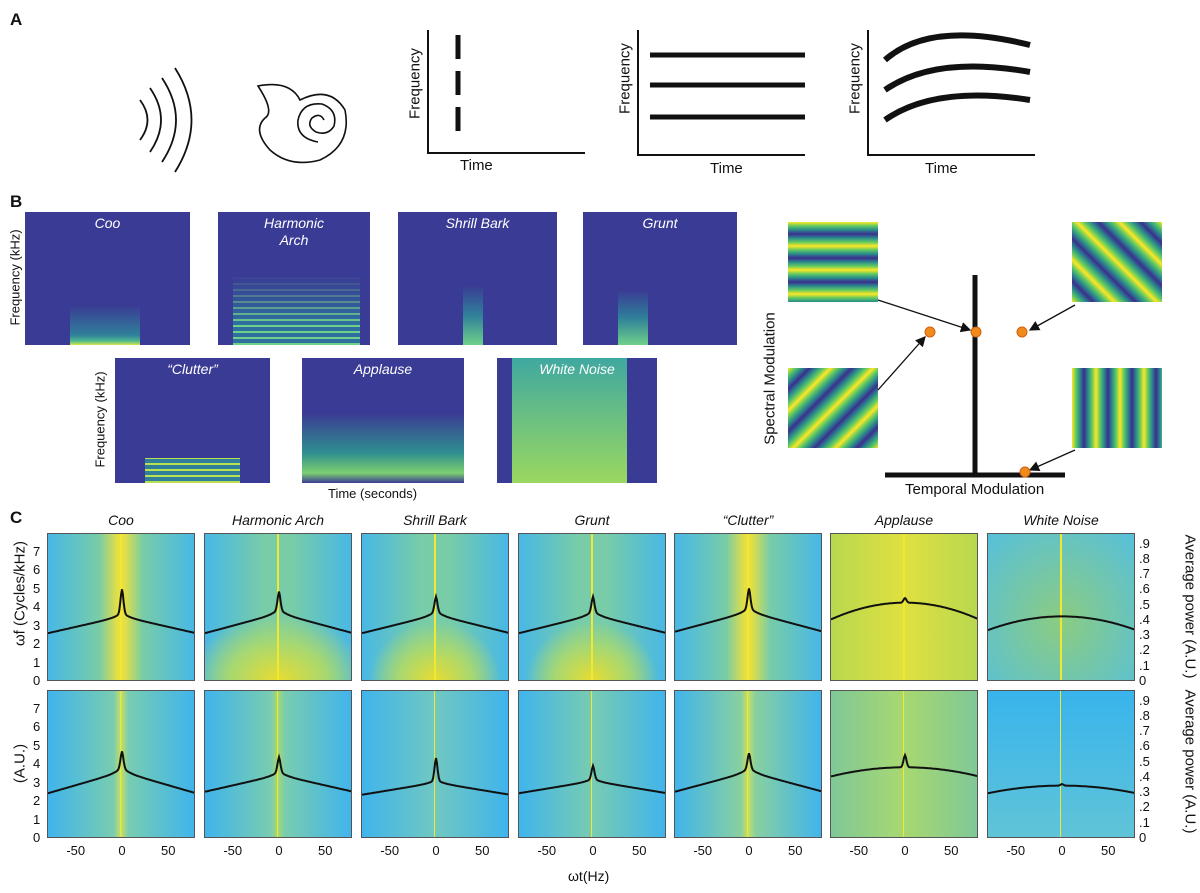 Image resolution: width=1200 pixels, height=893 pixels. I want to click on subplot-title: White Noise, so click(1061, 520).